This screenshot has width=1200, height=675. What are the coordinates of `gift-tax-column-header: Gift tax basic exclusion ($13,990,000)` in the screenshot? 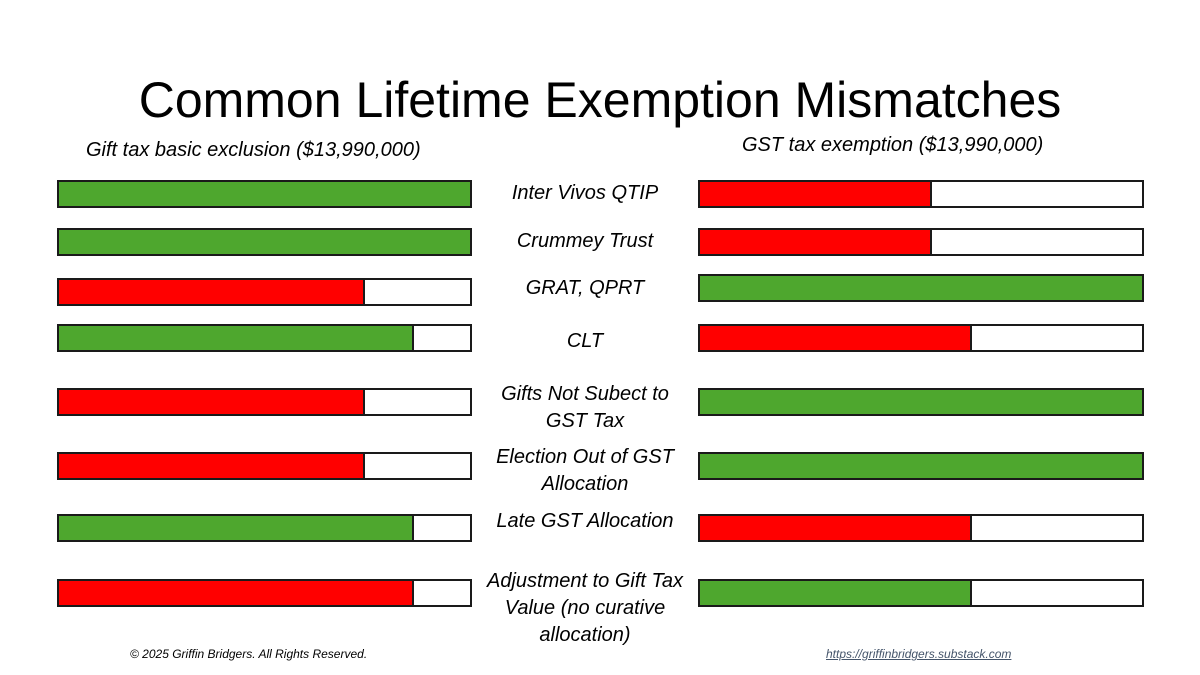 It's located at (253, 150).